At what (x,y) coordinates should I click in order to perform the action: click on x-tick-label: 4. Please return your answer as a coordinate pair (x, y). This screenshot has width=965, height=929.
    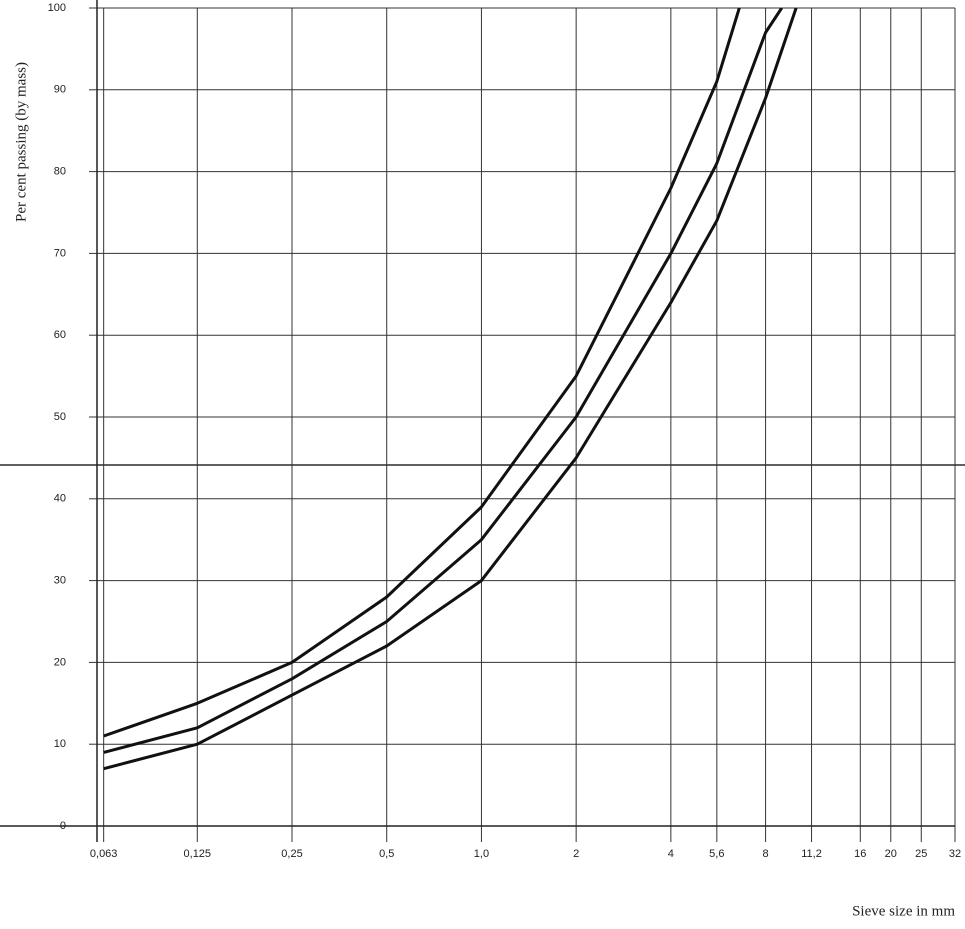
    Looking at the image, I should click on (671, 854).